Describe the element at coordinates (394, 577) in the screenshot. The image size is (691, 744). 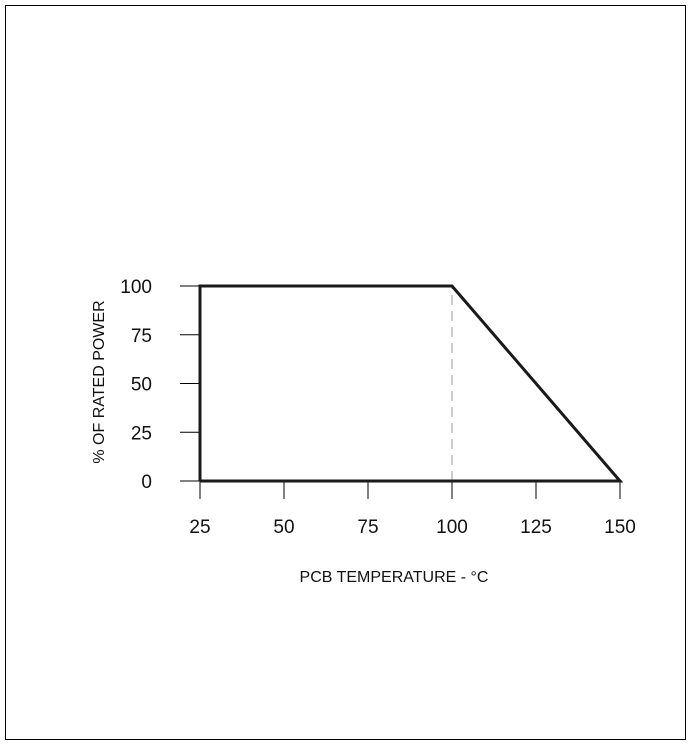
I see `x-axis-label: PCB TEMPERATURE - °C` at that location.